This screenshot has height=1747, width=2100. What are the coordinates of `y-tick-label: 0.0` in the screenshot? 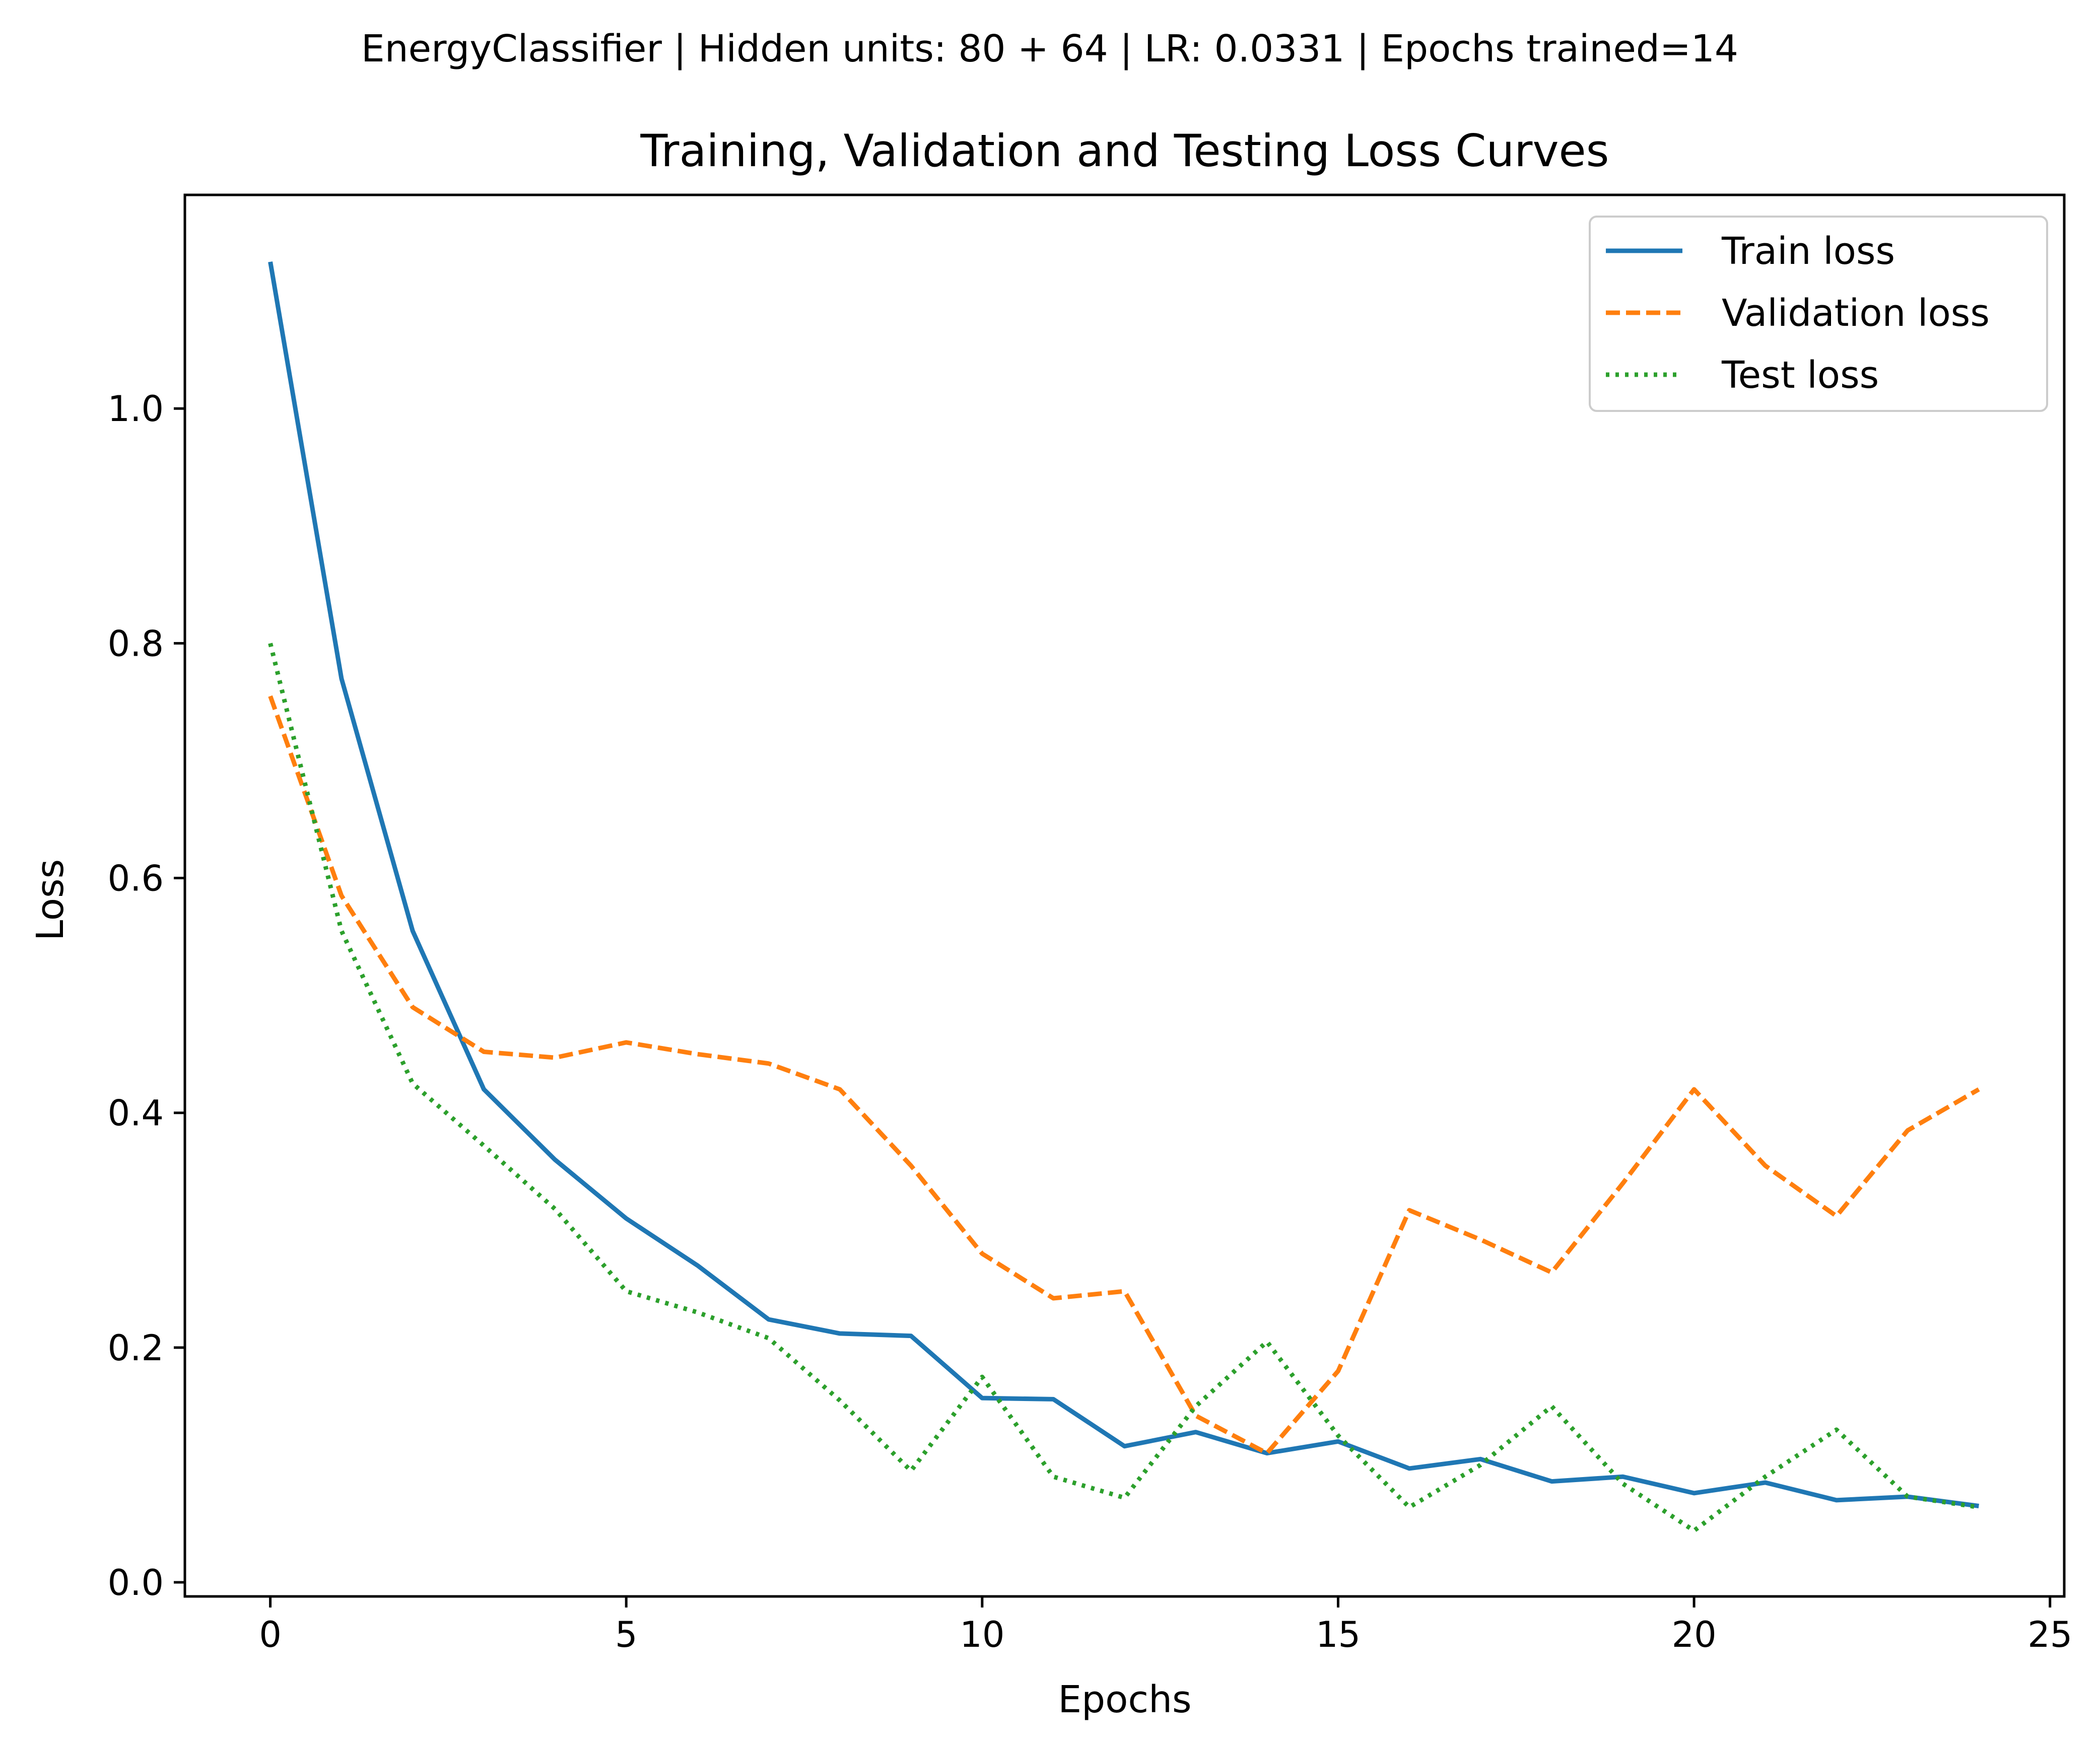 It's located at (136, 1583).